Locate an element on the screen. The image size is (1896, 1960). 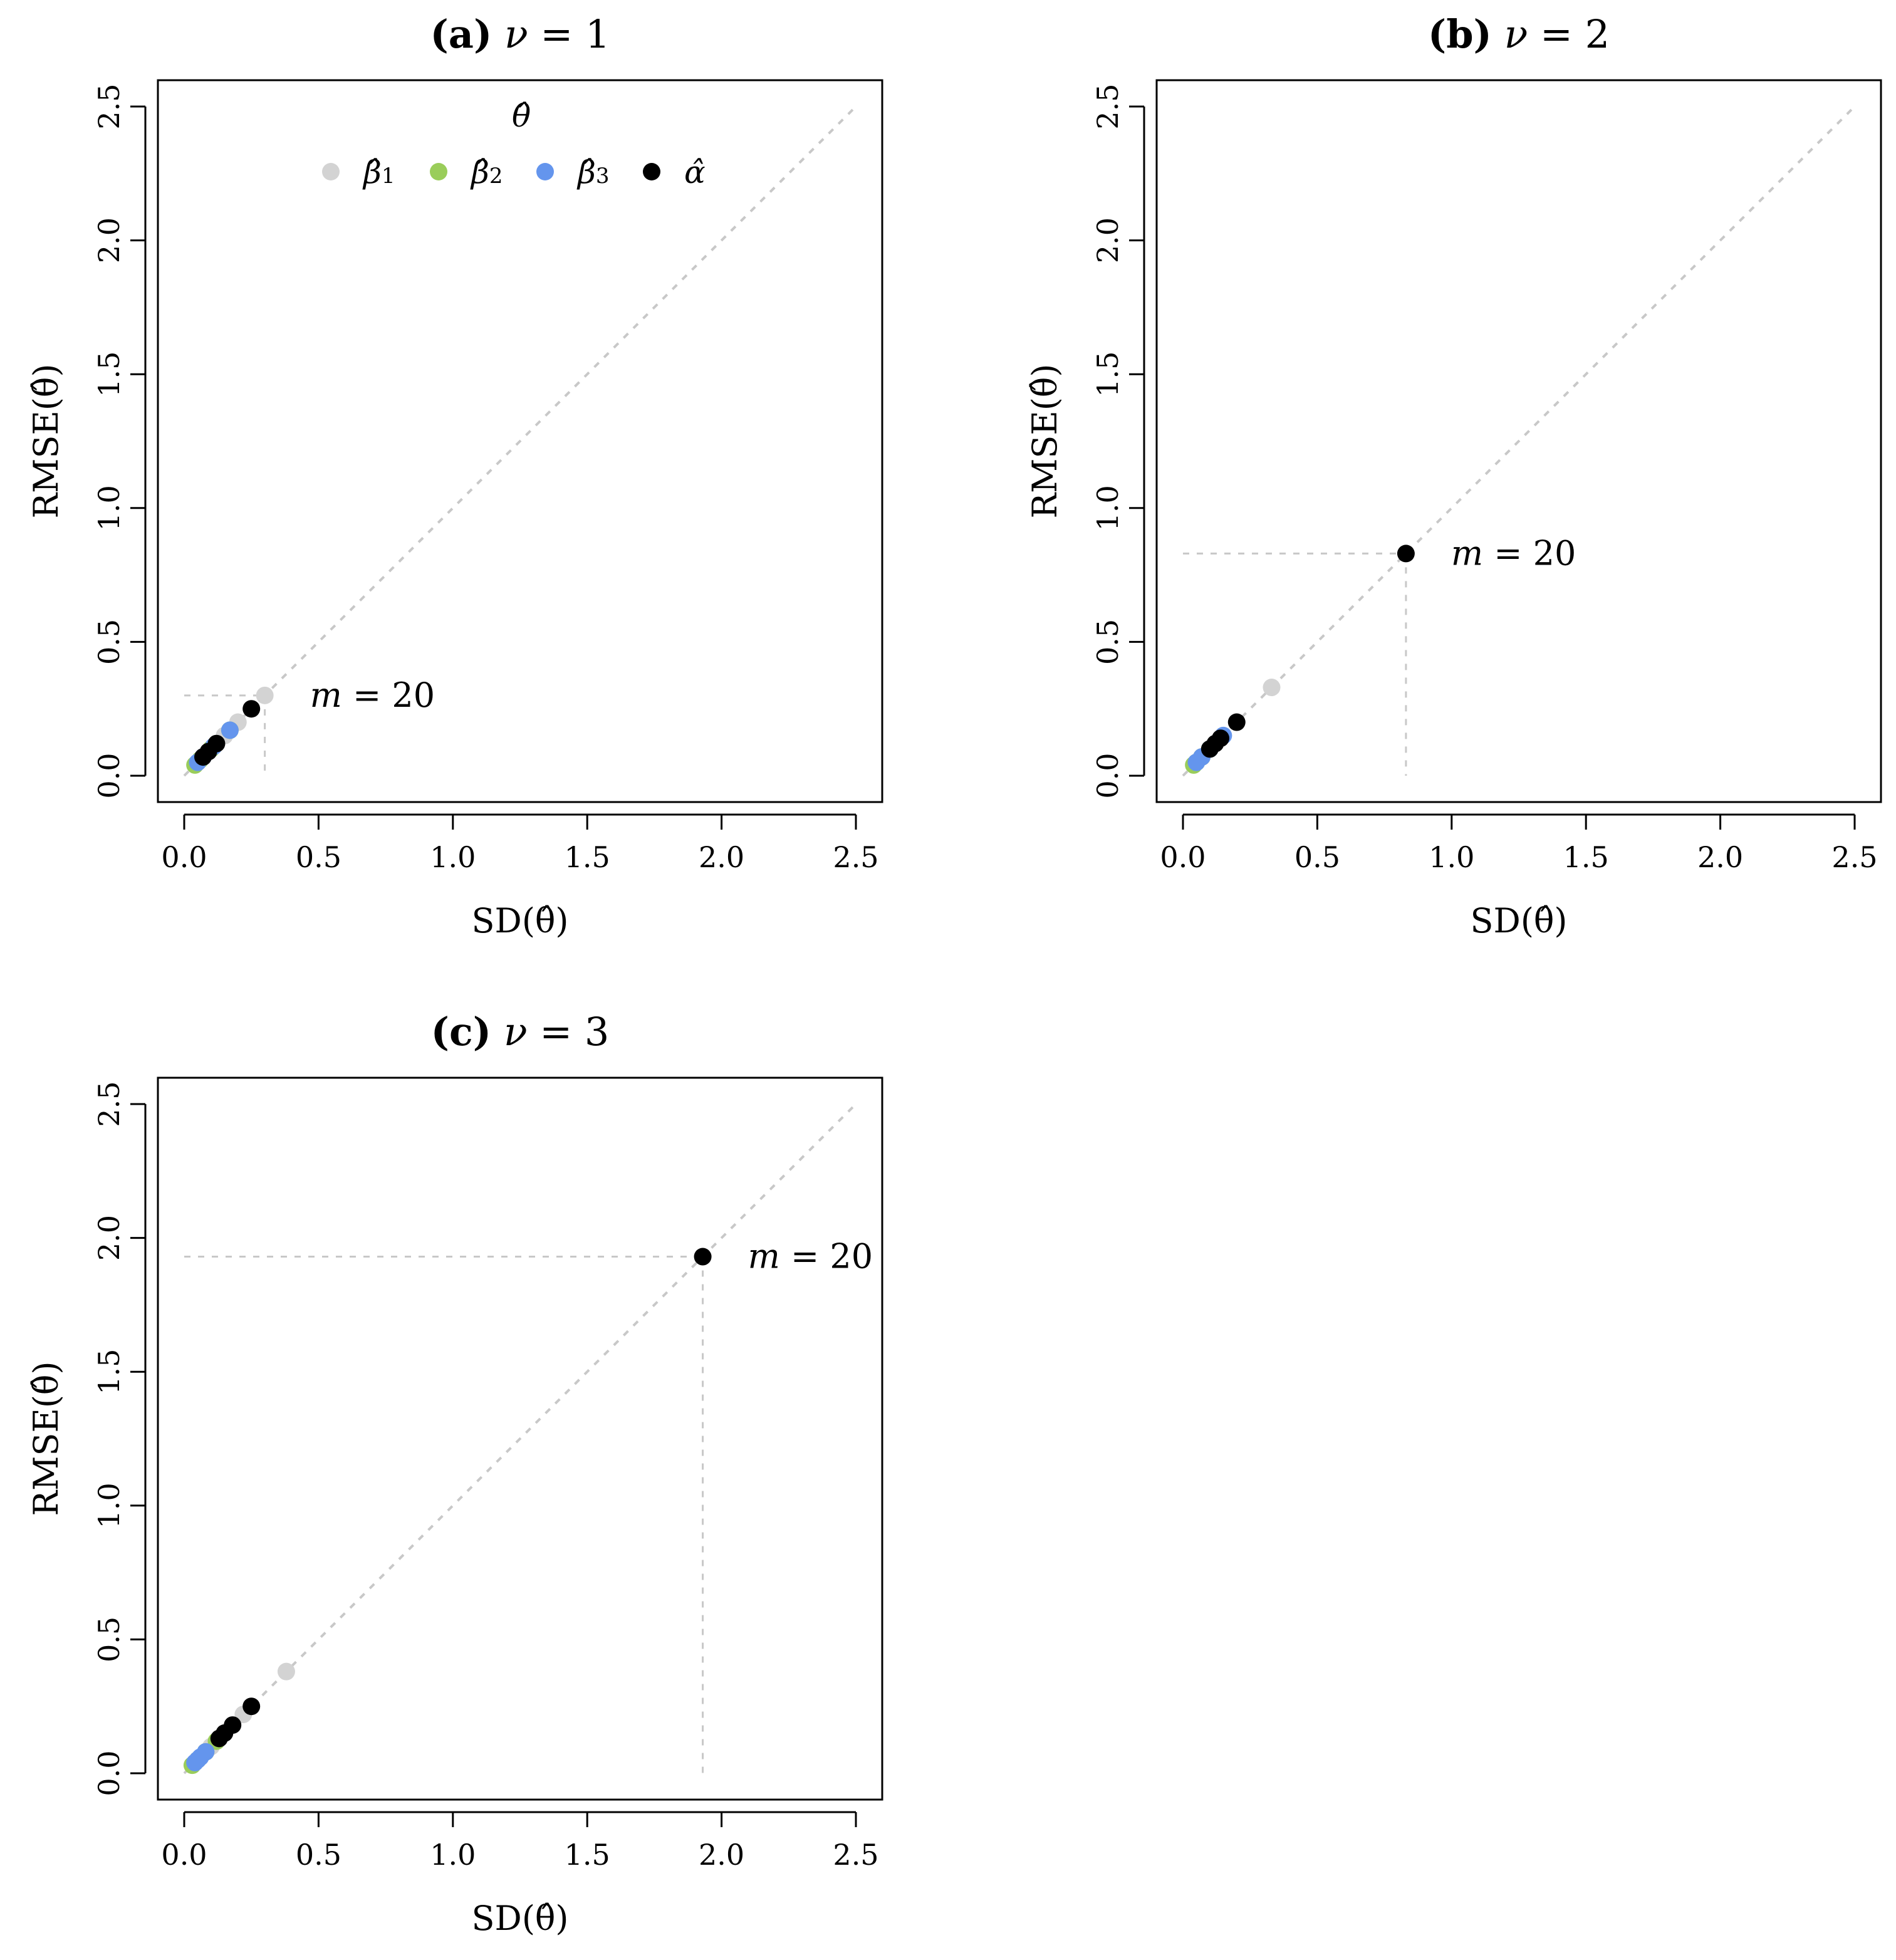
legend-label-beta2: β̂2 is located at coordinates (486, 172).